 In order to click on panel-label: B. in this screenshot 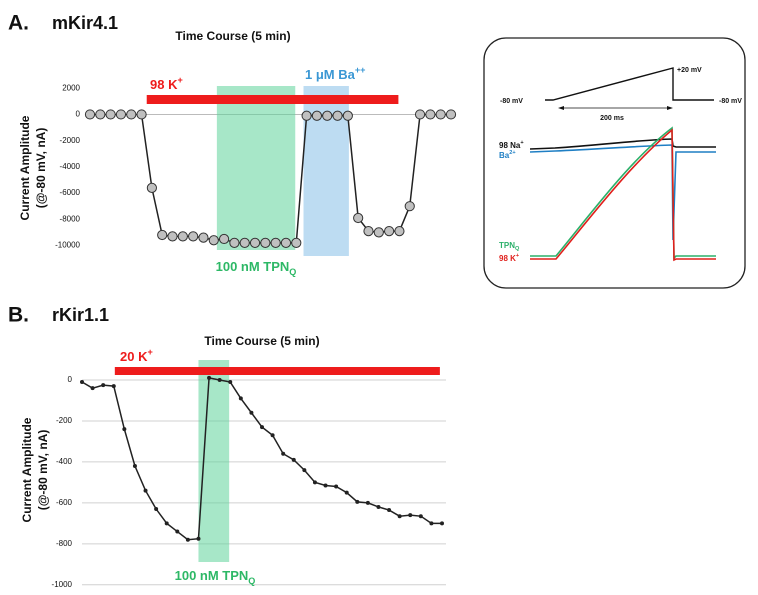, I will do `click(18, 315)`.